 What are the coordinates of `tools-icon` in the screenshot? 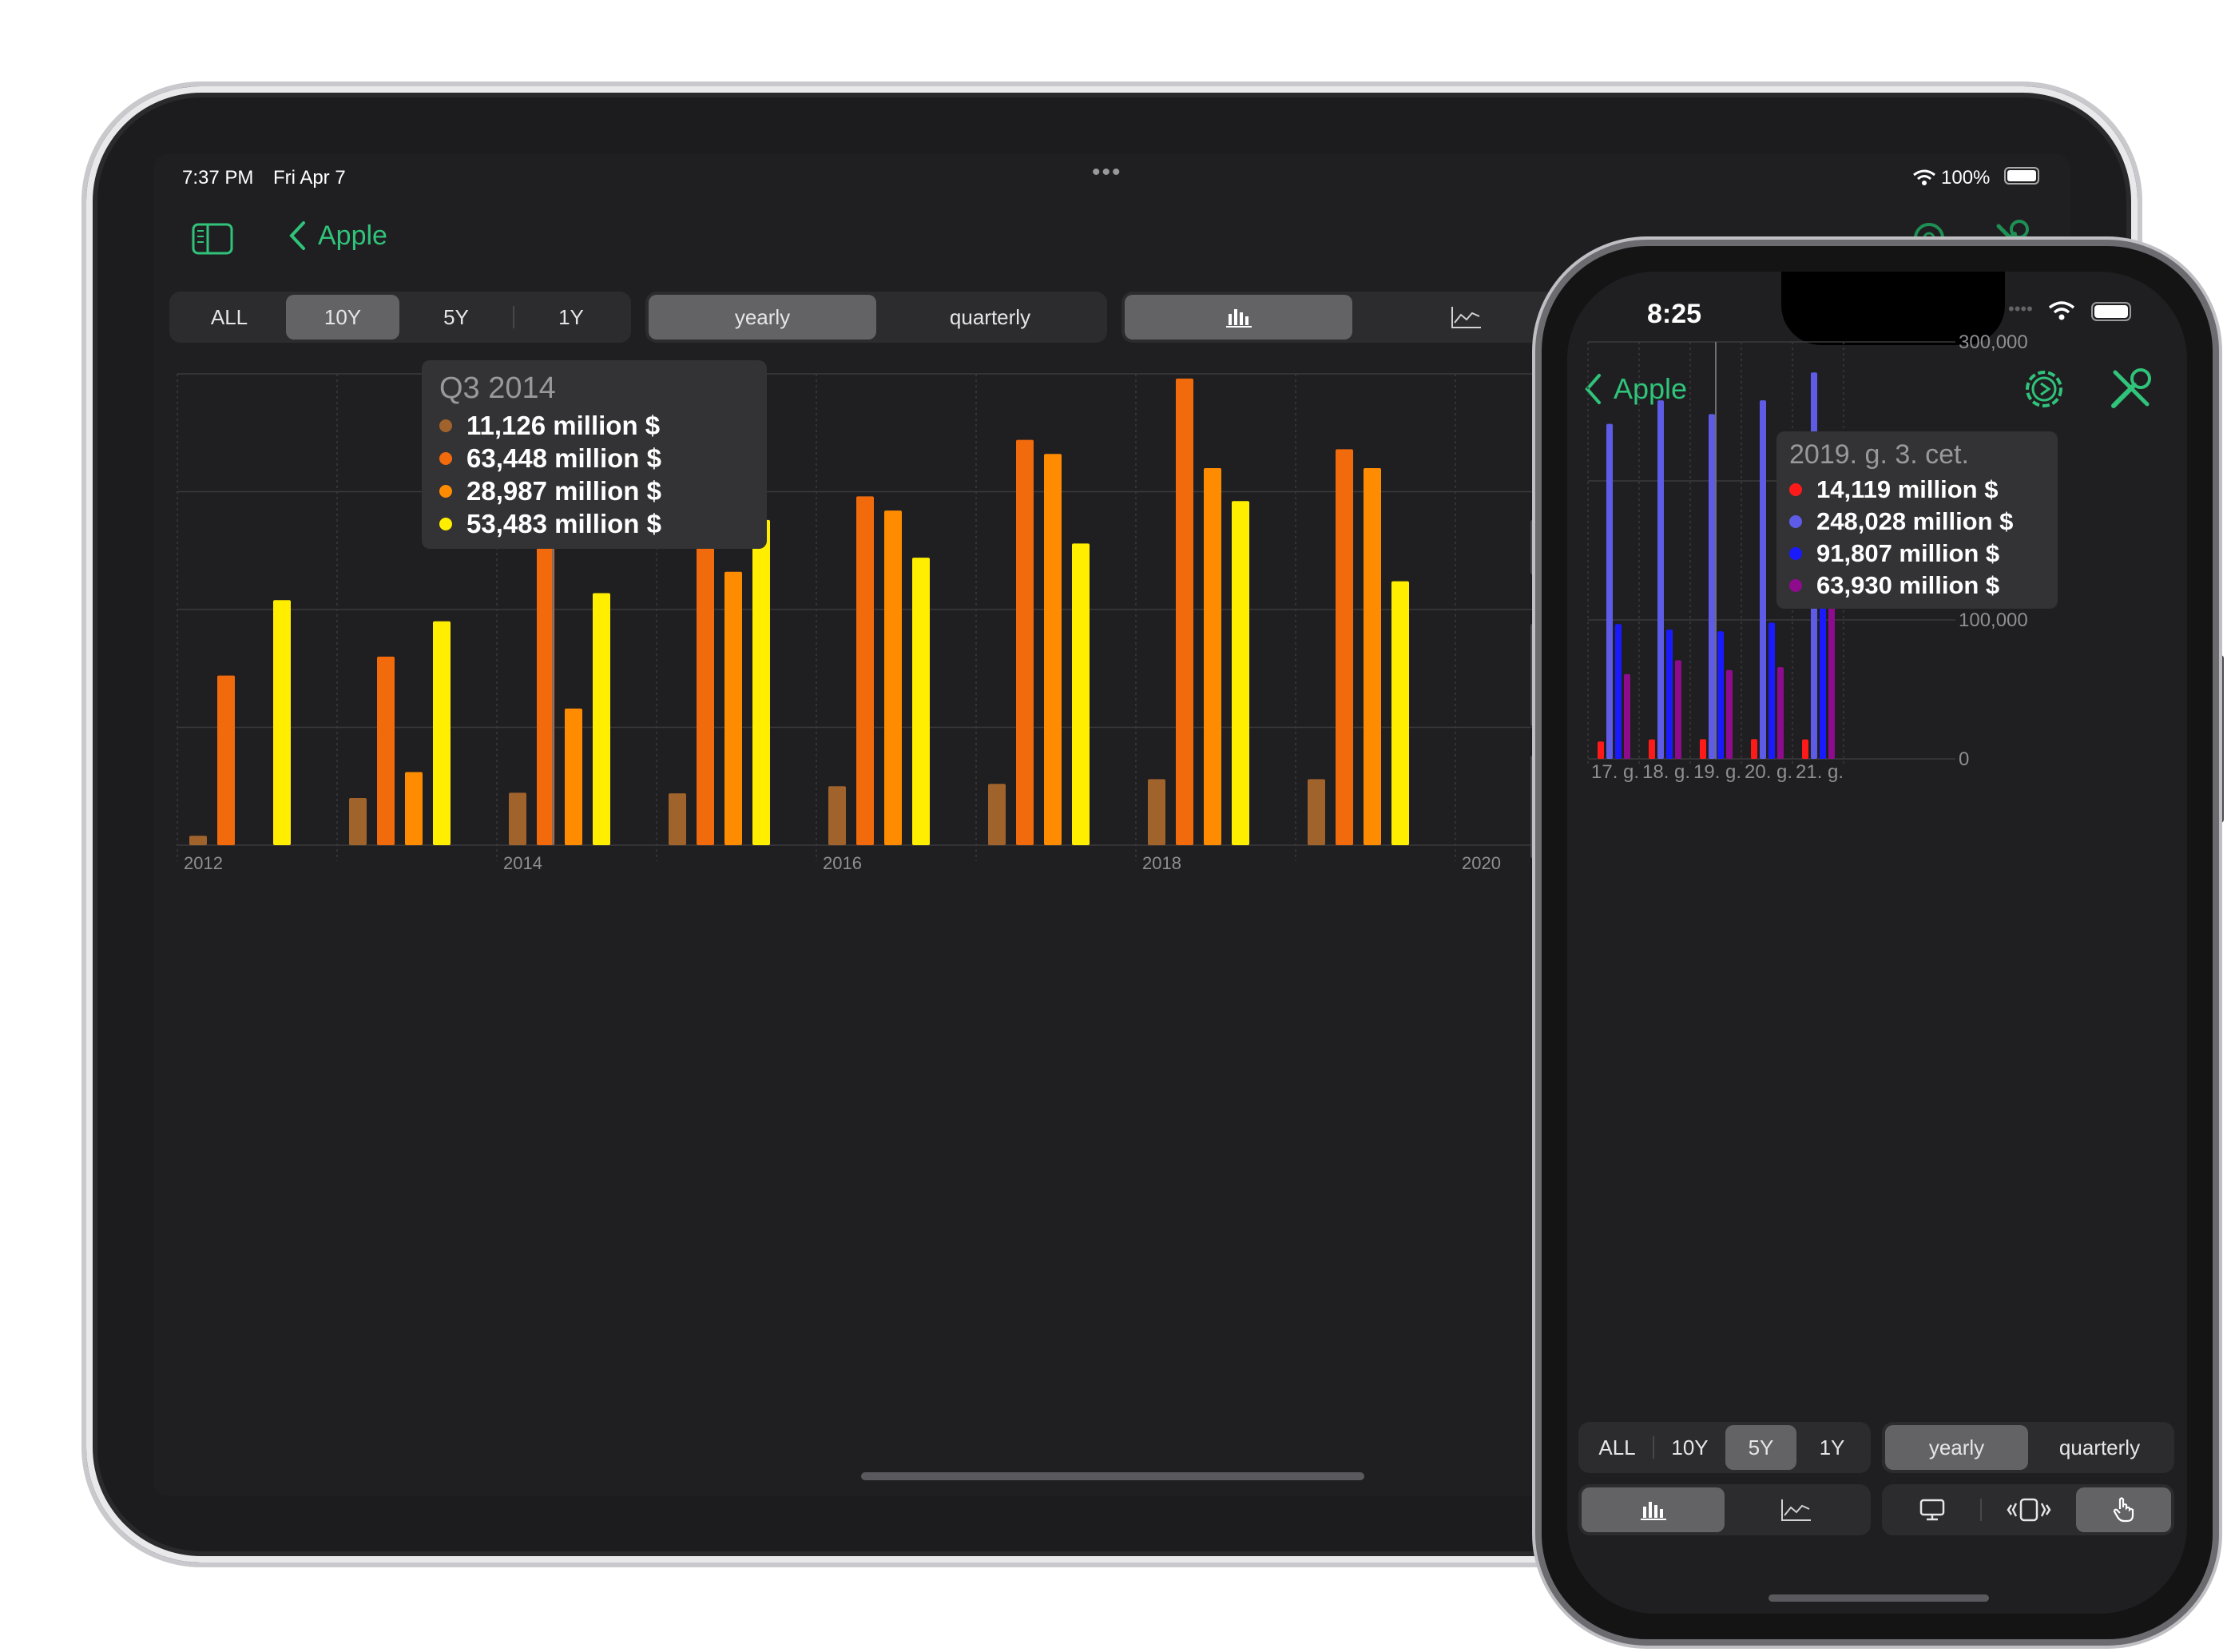 It's located at (2131, 388).